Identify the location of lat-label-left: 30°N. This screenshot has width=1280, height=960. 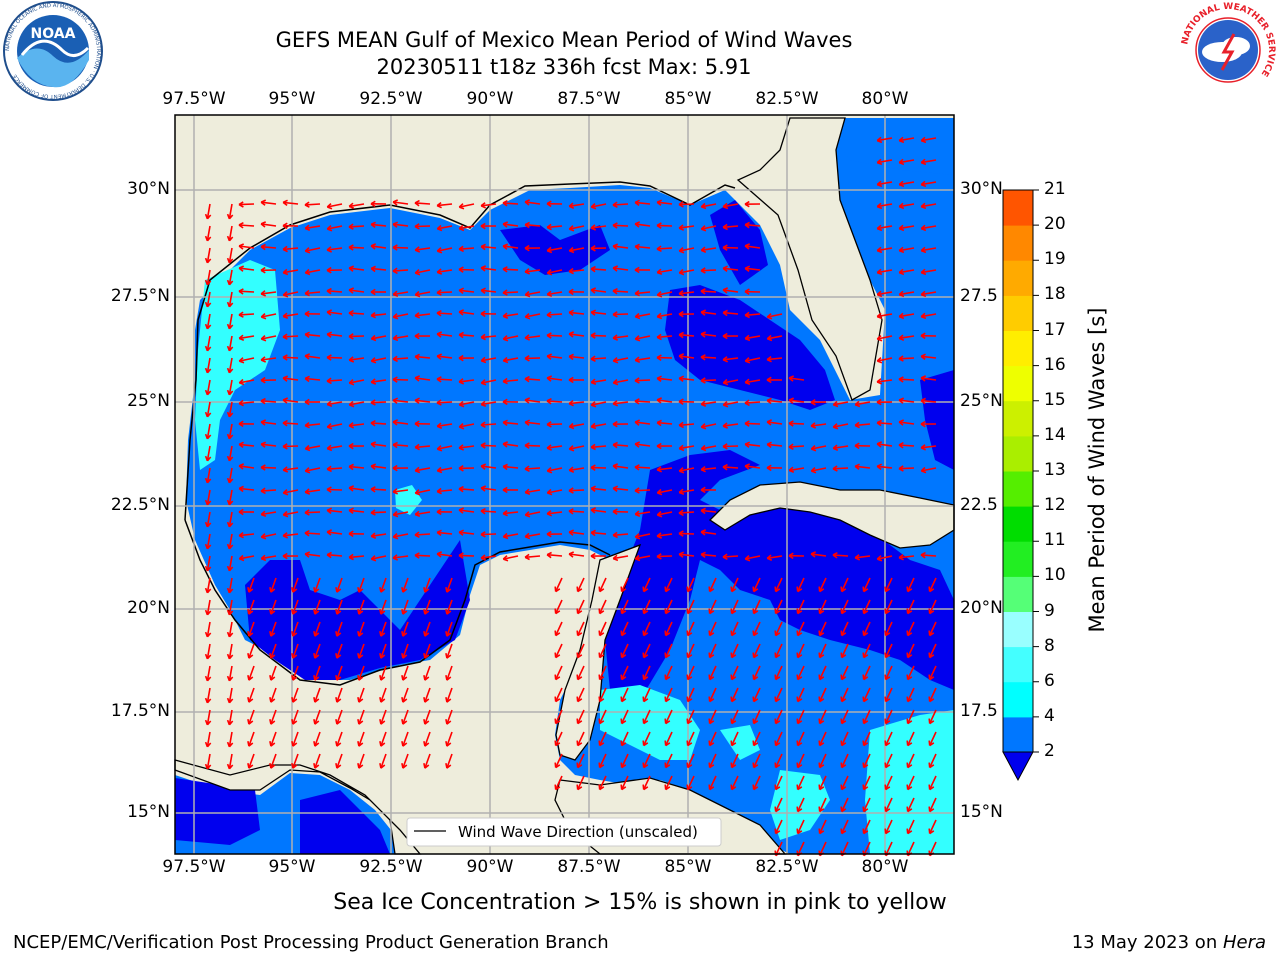
(148, 189).